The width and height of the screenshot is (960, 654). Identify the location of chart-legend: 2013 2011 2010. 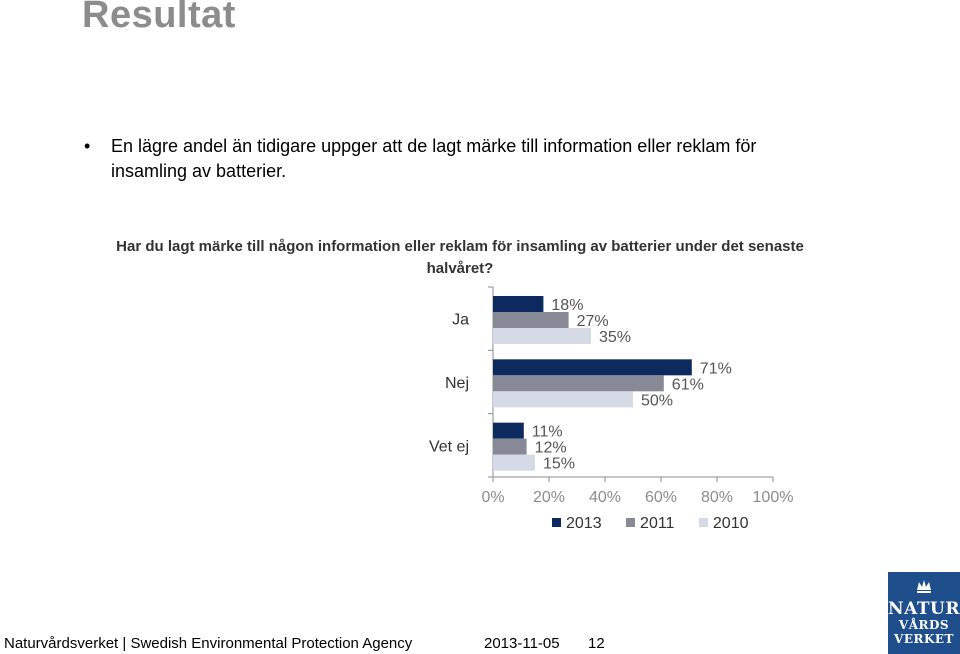
(660, 524).